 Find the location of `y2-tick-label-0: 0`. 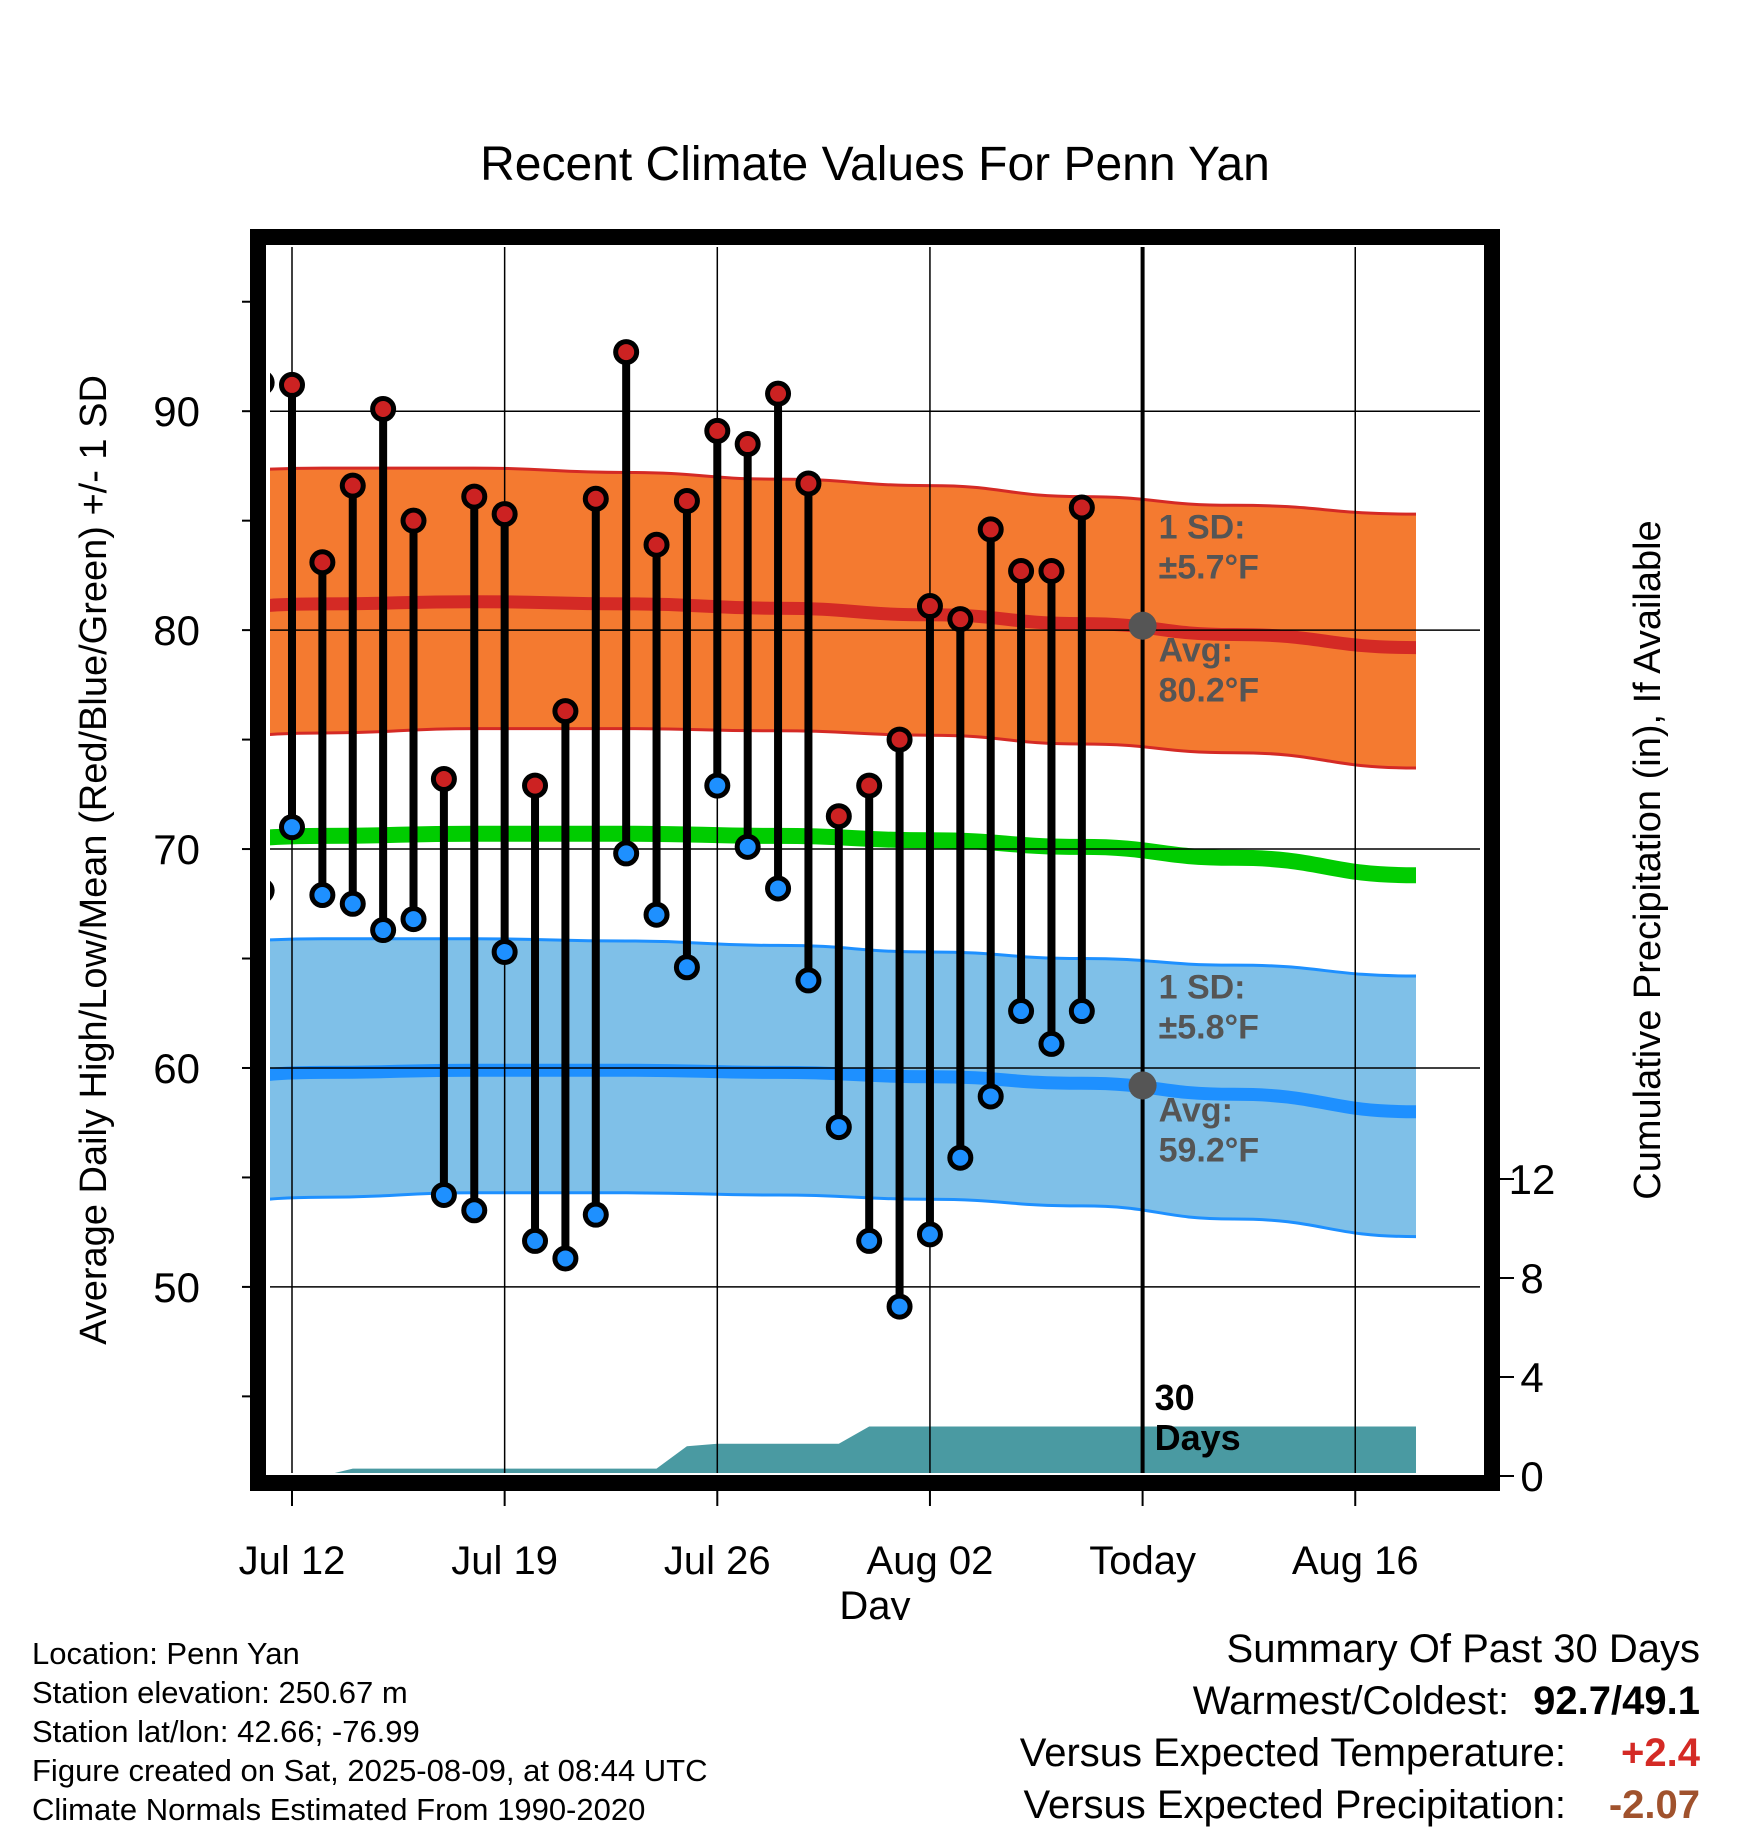

y2-tick-label-0: 0 is located at coordinates (1531, 1476).